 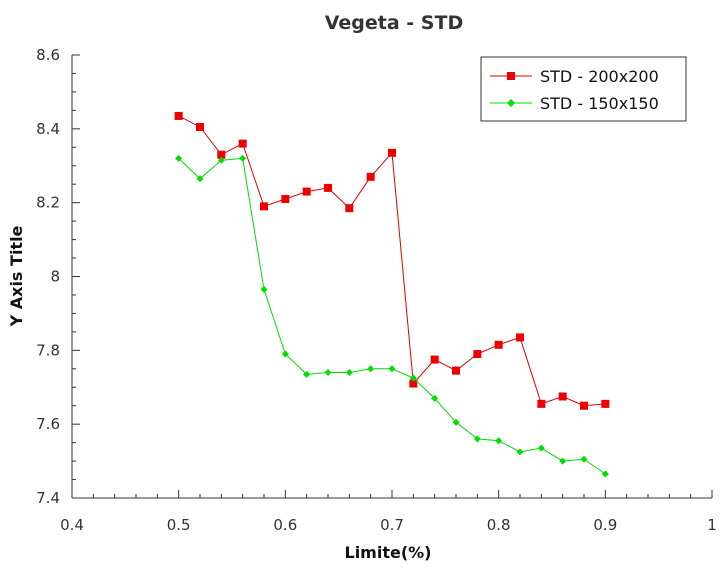 I want to click on x-tick-label: 0.7, so click(x=392, y=525).